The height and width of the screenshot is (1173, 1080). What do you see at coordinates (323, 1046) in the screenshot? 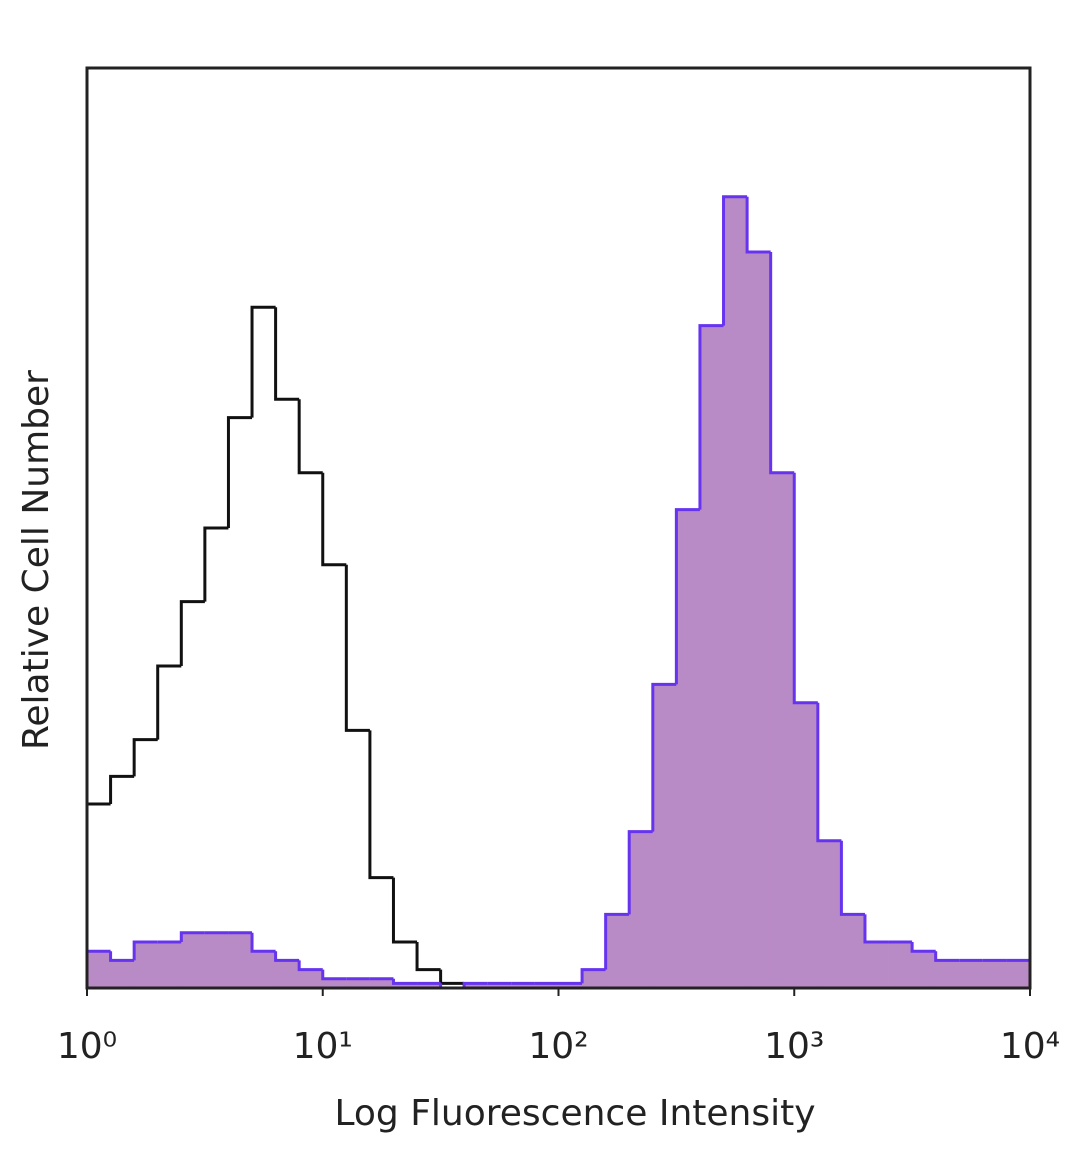
I see `x-tick-label: 10¹` at bounding box center [323, 1046].